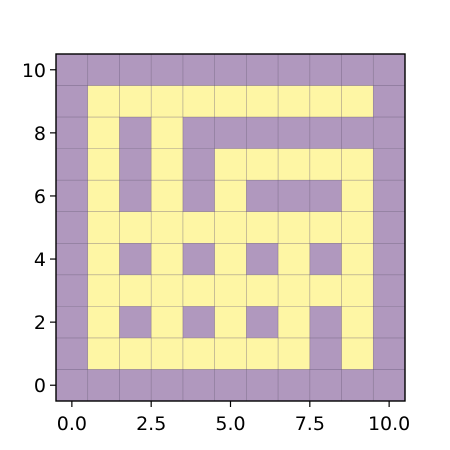 The image size is (450, 450). What do you see at coordinates (40, 260) in the screenshot?
I see `y-tick-label: 4` at bounding box center [40, 260].